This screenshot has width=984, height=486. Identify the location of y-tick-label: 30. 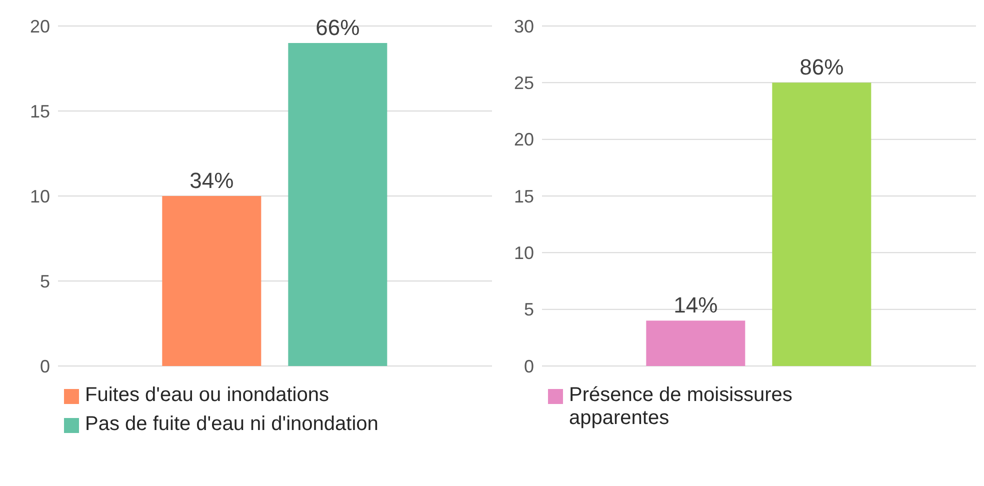
(524, 26).